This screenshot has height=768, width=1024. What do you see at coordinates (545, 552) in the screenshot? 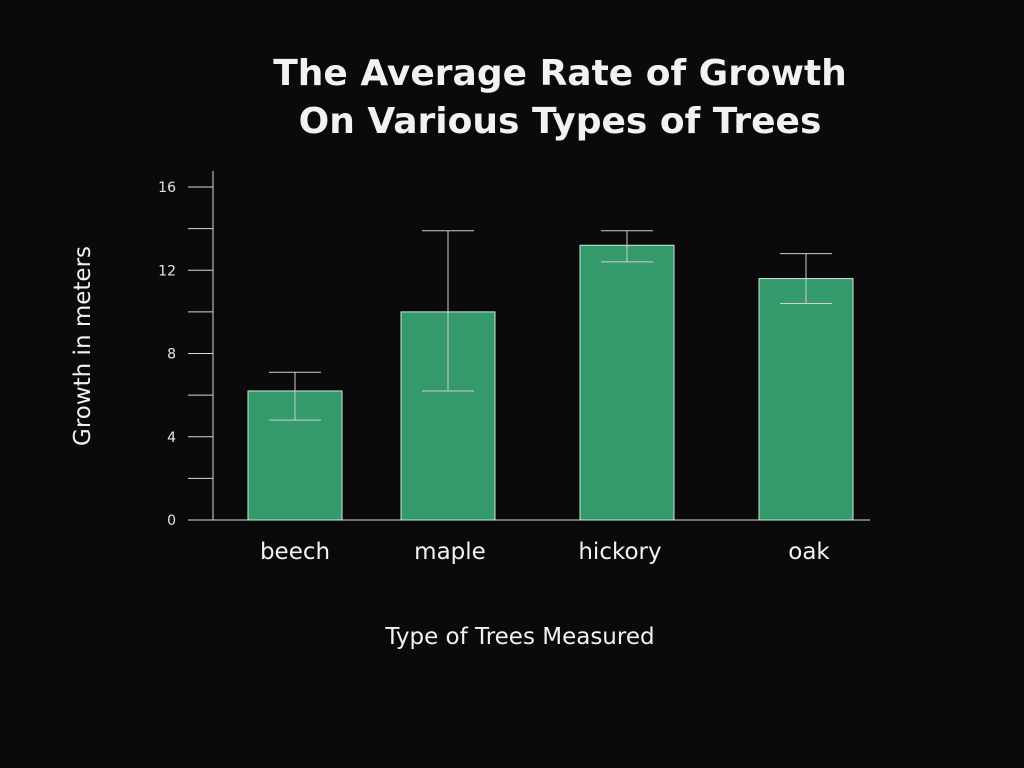
I see `chart-labels: beech maple hickory oak` at bounding box center [545, 552].